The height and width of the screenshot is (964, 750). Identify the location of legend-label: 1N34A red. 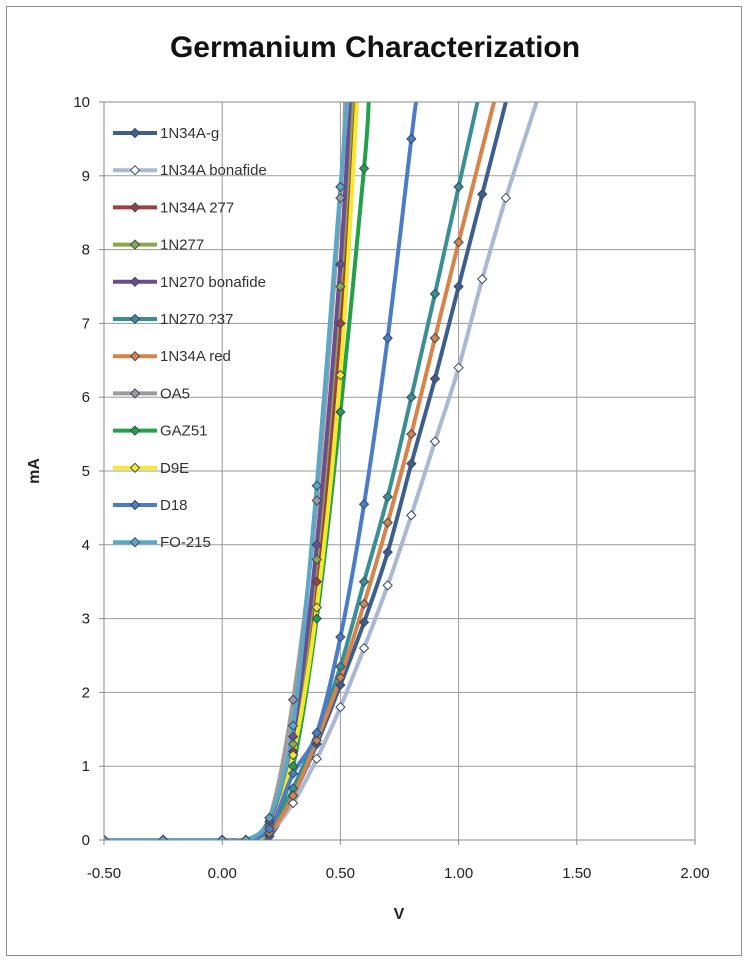
(195, 356).